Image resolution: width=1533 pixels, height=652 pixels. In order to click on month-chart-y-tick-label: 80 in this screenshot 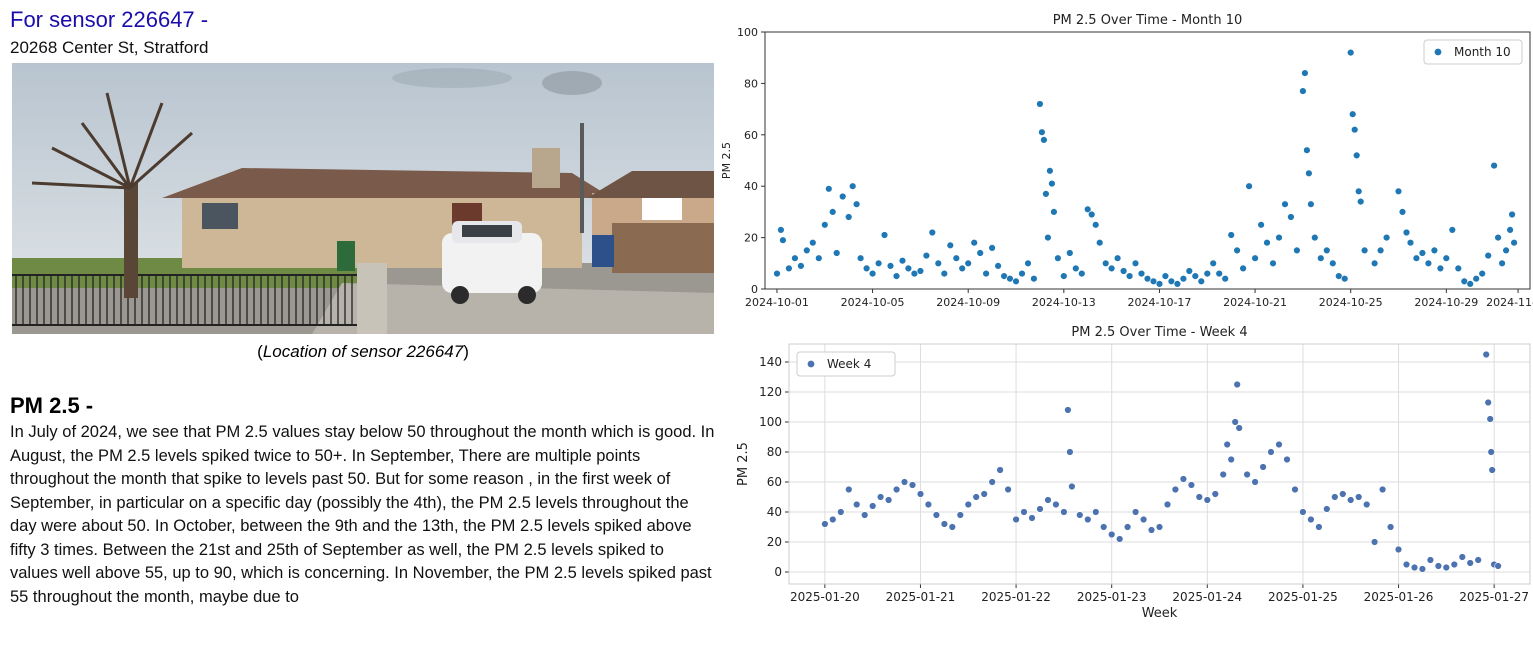, I will do `click(751, 83)`.